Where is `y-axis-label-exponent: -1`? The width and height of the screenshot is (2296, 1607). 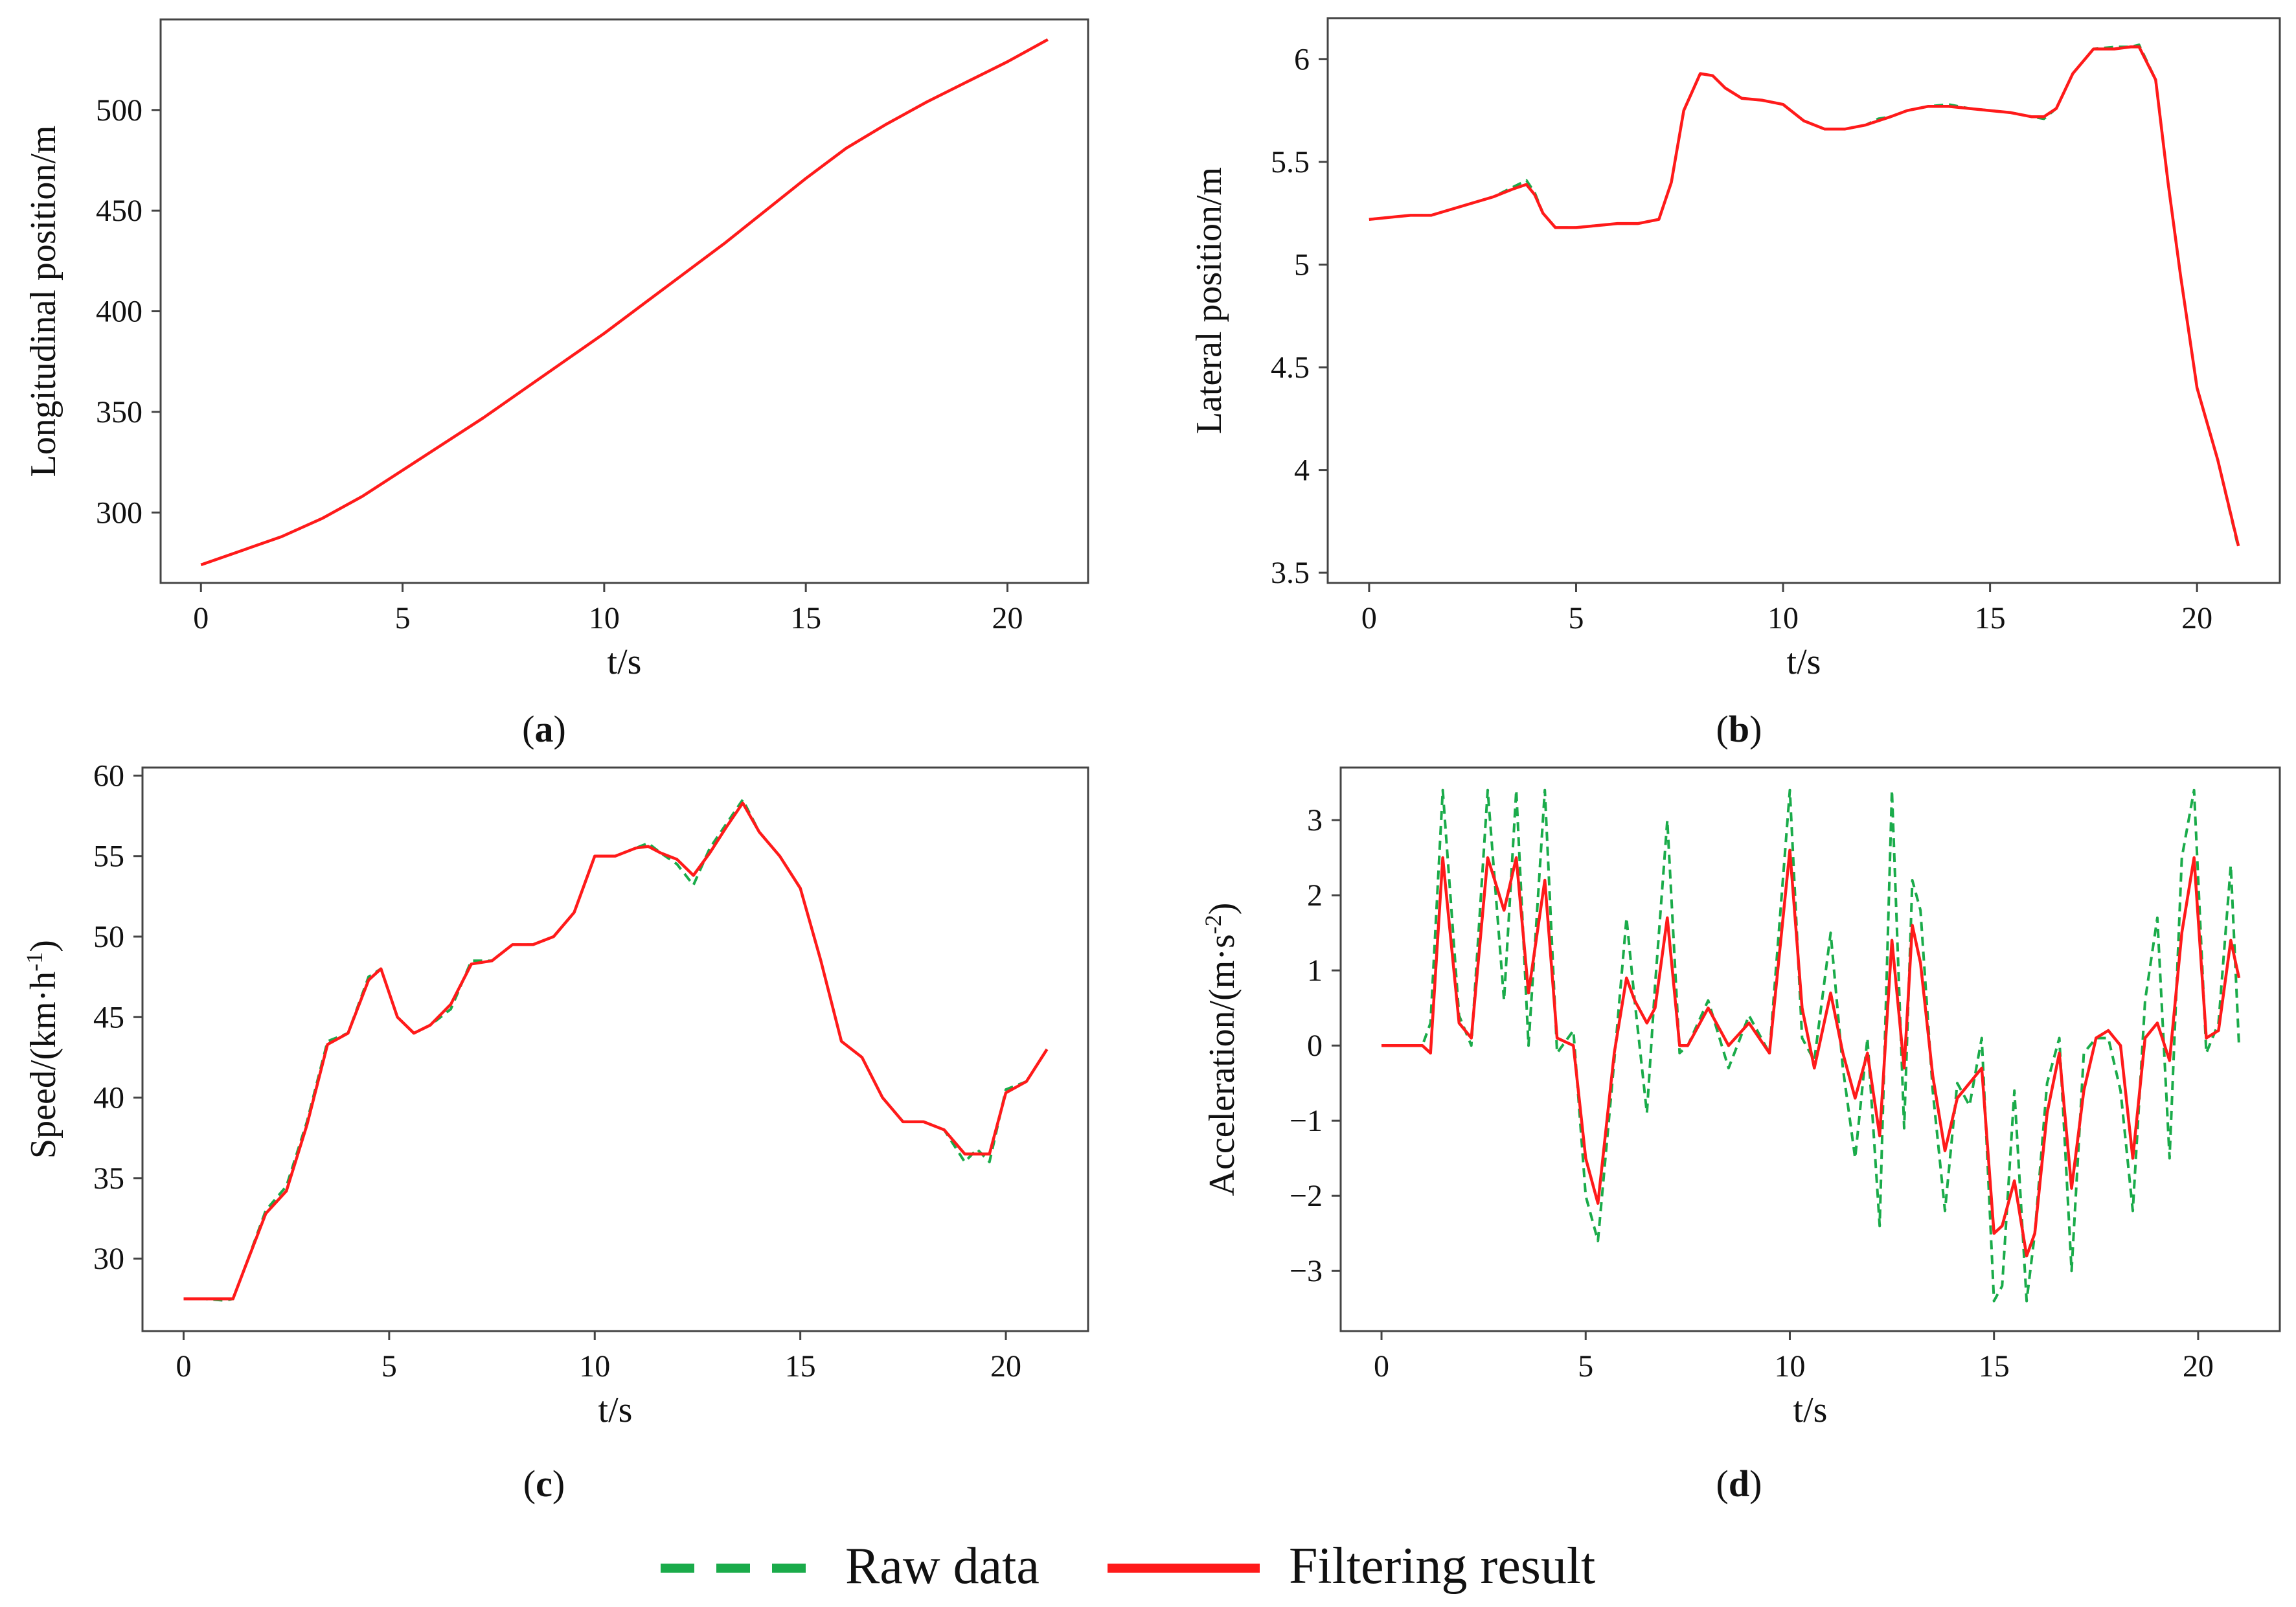 y-axis-label-exponent: -1 is located at coordinates (34, 962).